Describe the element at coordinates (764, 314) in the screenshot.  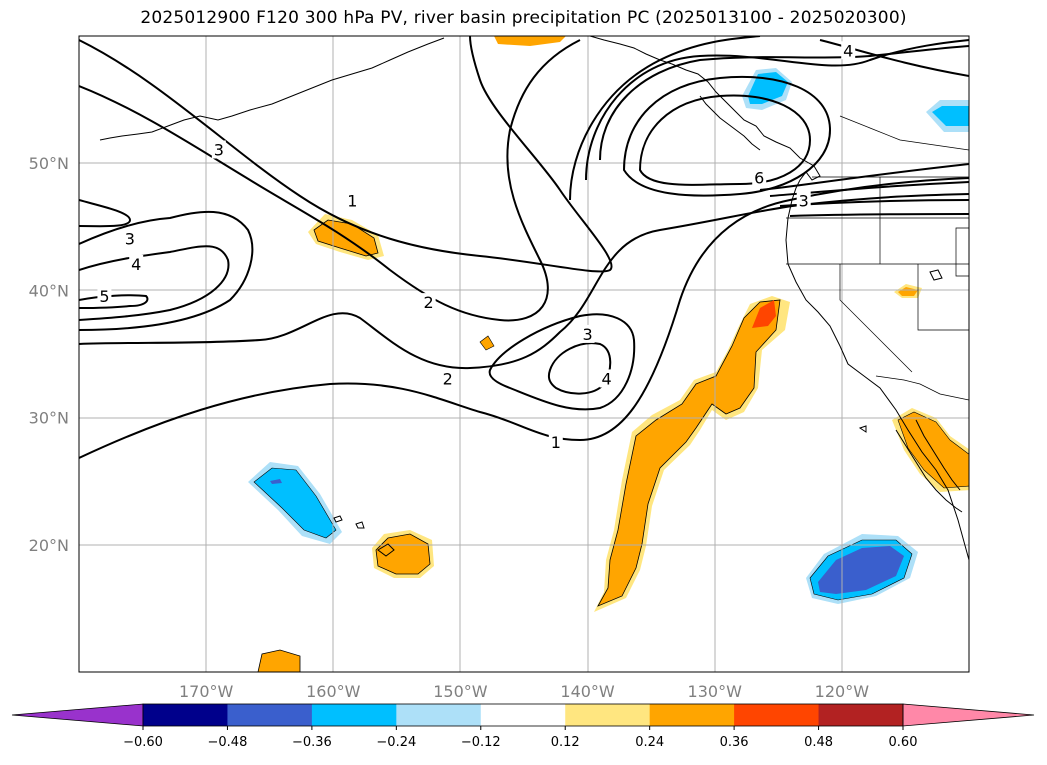
I see `precip-ar-core` at that location.